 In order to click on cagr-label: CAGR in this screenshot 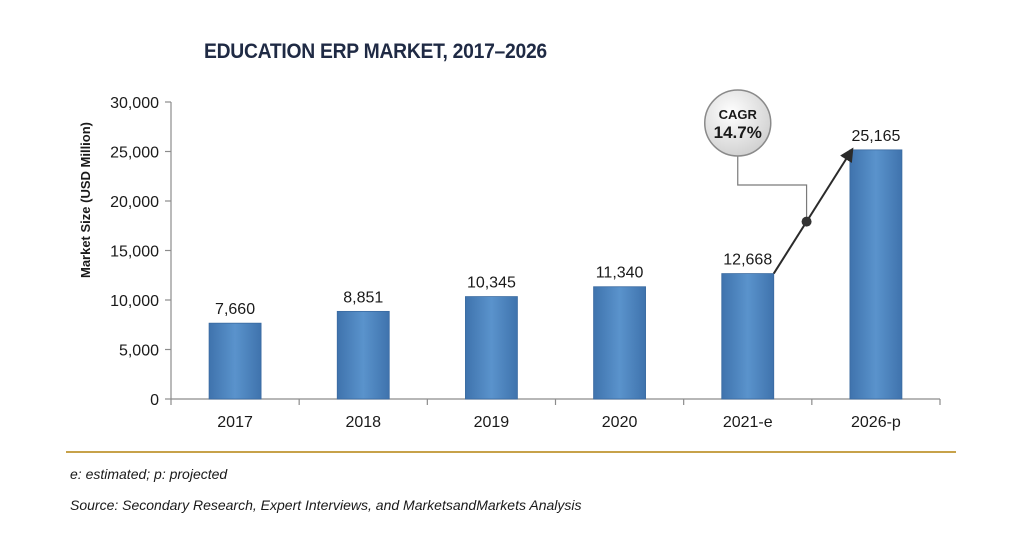, I will do `click(738, 114)`.